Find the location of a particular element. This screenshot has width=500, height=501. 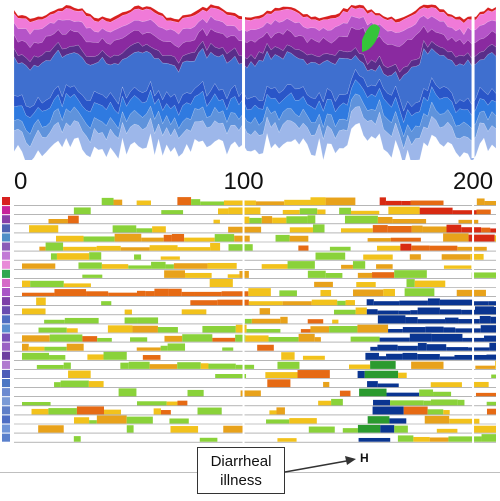

callout-line-2: illness is located at coordinates (241, 480).